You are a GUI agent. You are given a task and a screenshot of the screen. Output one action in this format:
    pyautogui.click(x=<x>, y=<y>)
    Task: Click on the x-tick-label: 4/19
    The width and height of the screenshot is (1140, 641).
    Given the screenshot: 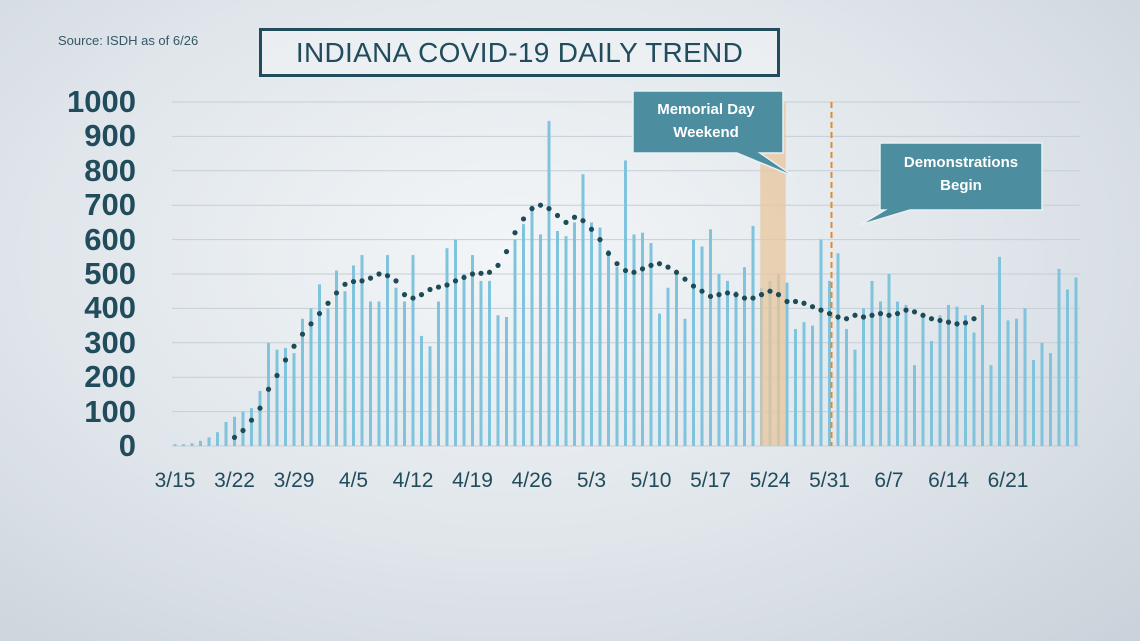 What is the action you would take?
    pyautogui.click(x=472, y=480)
    